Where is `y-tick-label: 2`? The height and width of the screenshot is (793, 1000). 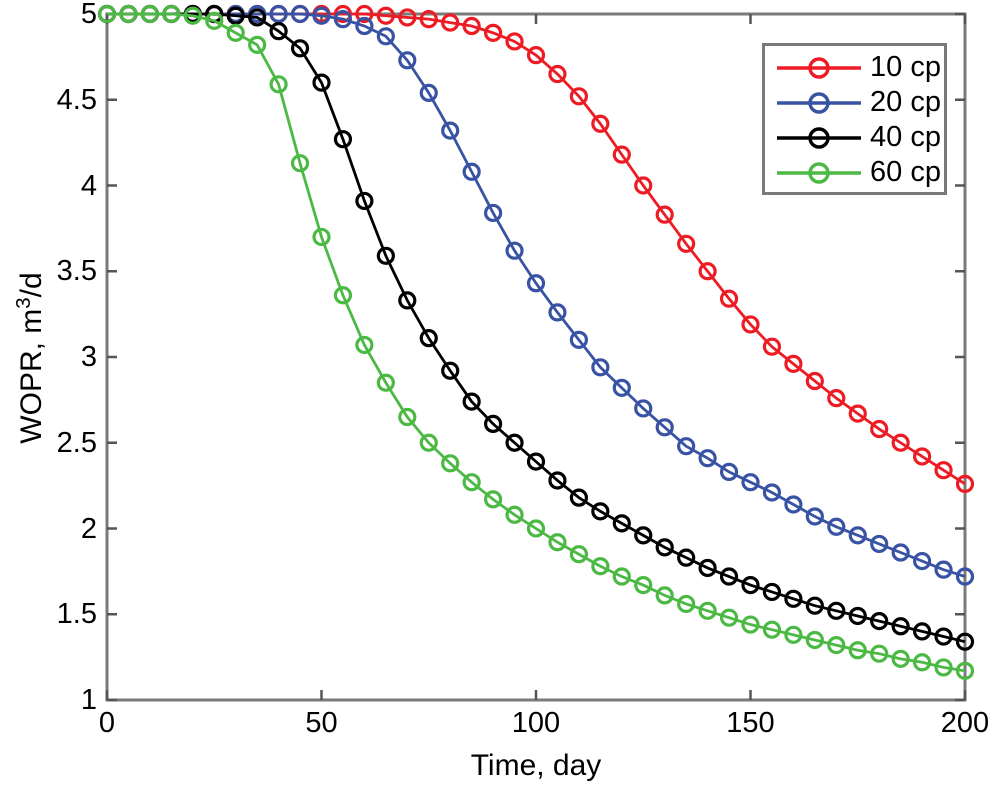
y-tick-label: 2 is located at coordinates (88, 528).